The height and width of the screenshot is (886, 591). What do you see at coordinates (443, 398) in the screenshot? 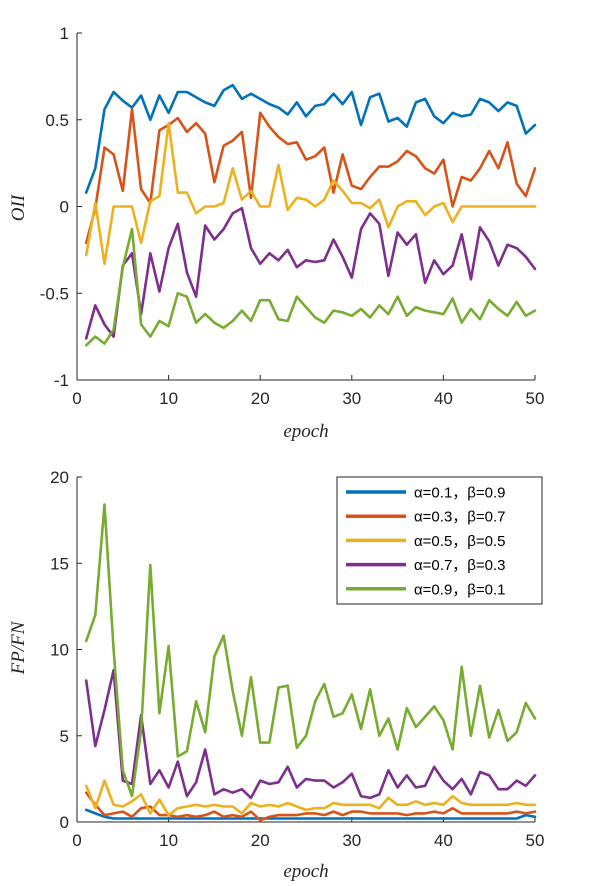
I see `oii-x-tick-label: 40` at bounding box center [443, 398].